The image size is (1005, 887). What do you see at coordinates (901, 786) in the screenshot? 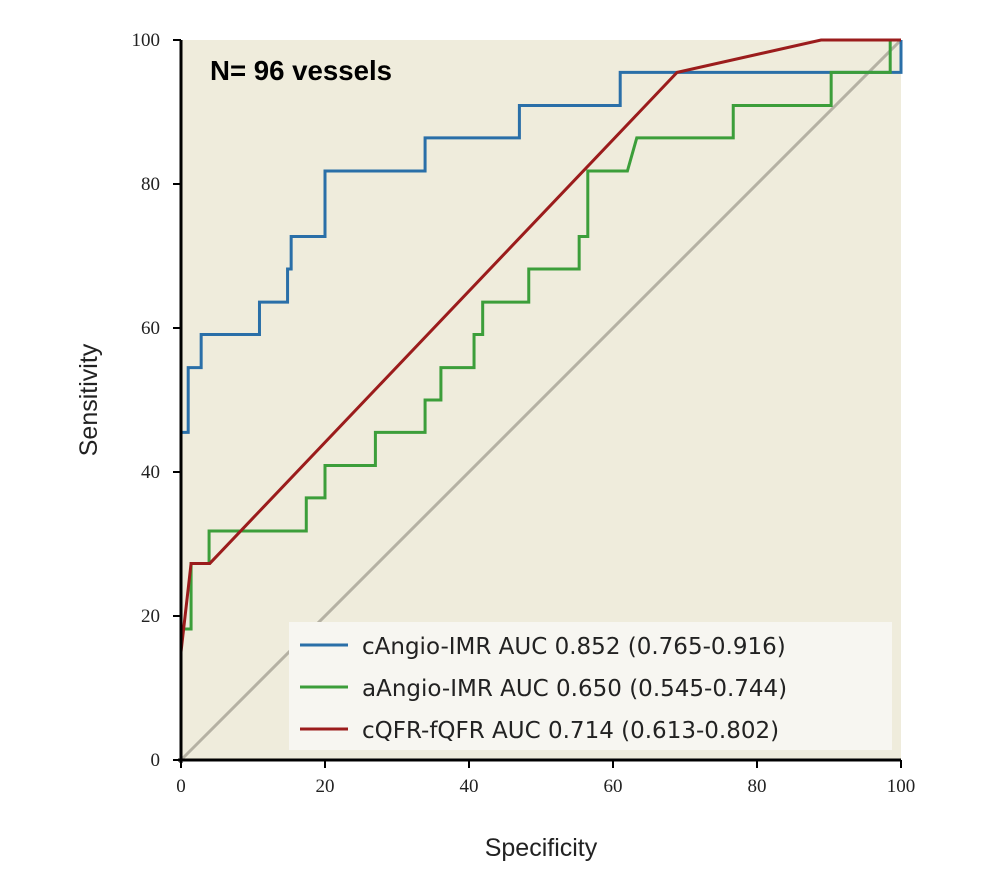
I see `x-tick-label: 100` at bounding box center [901, 786].